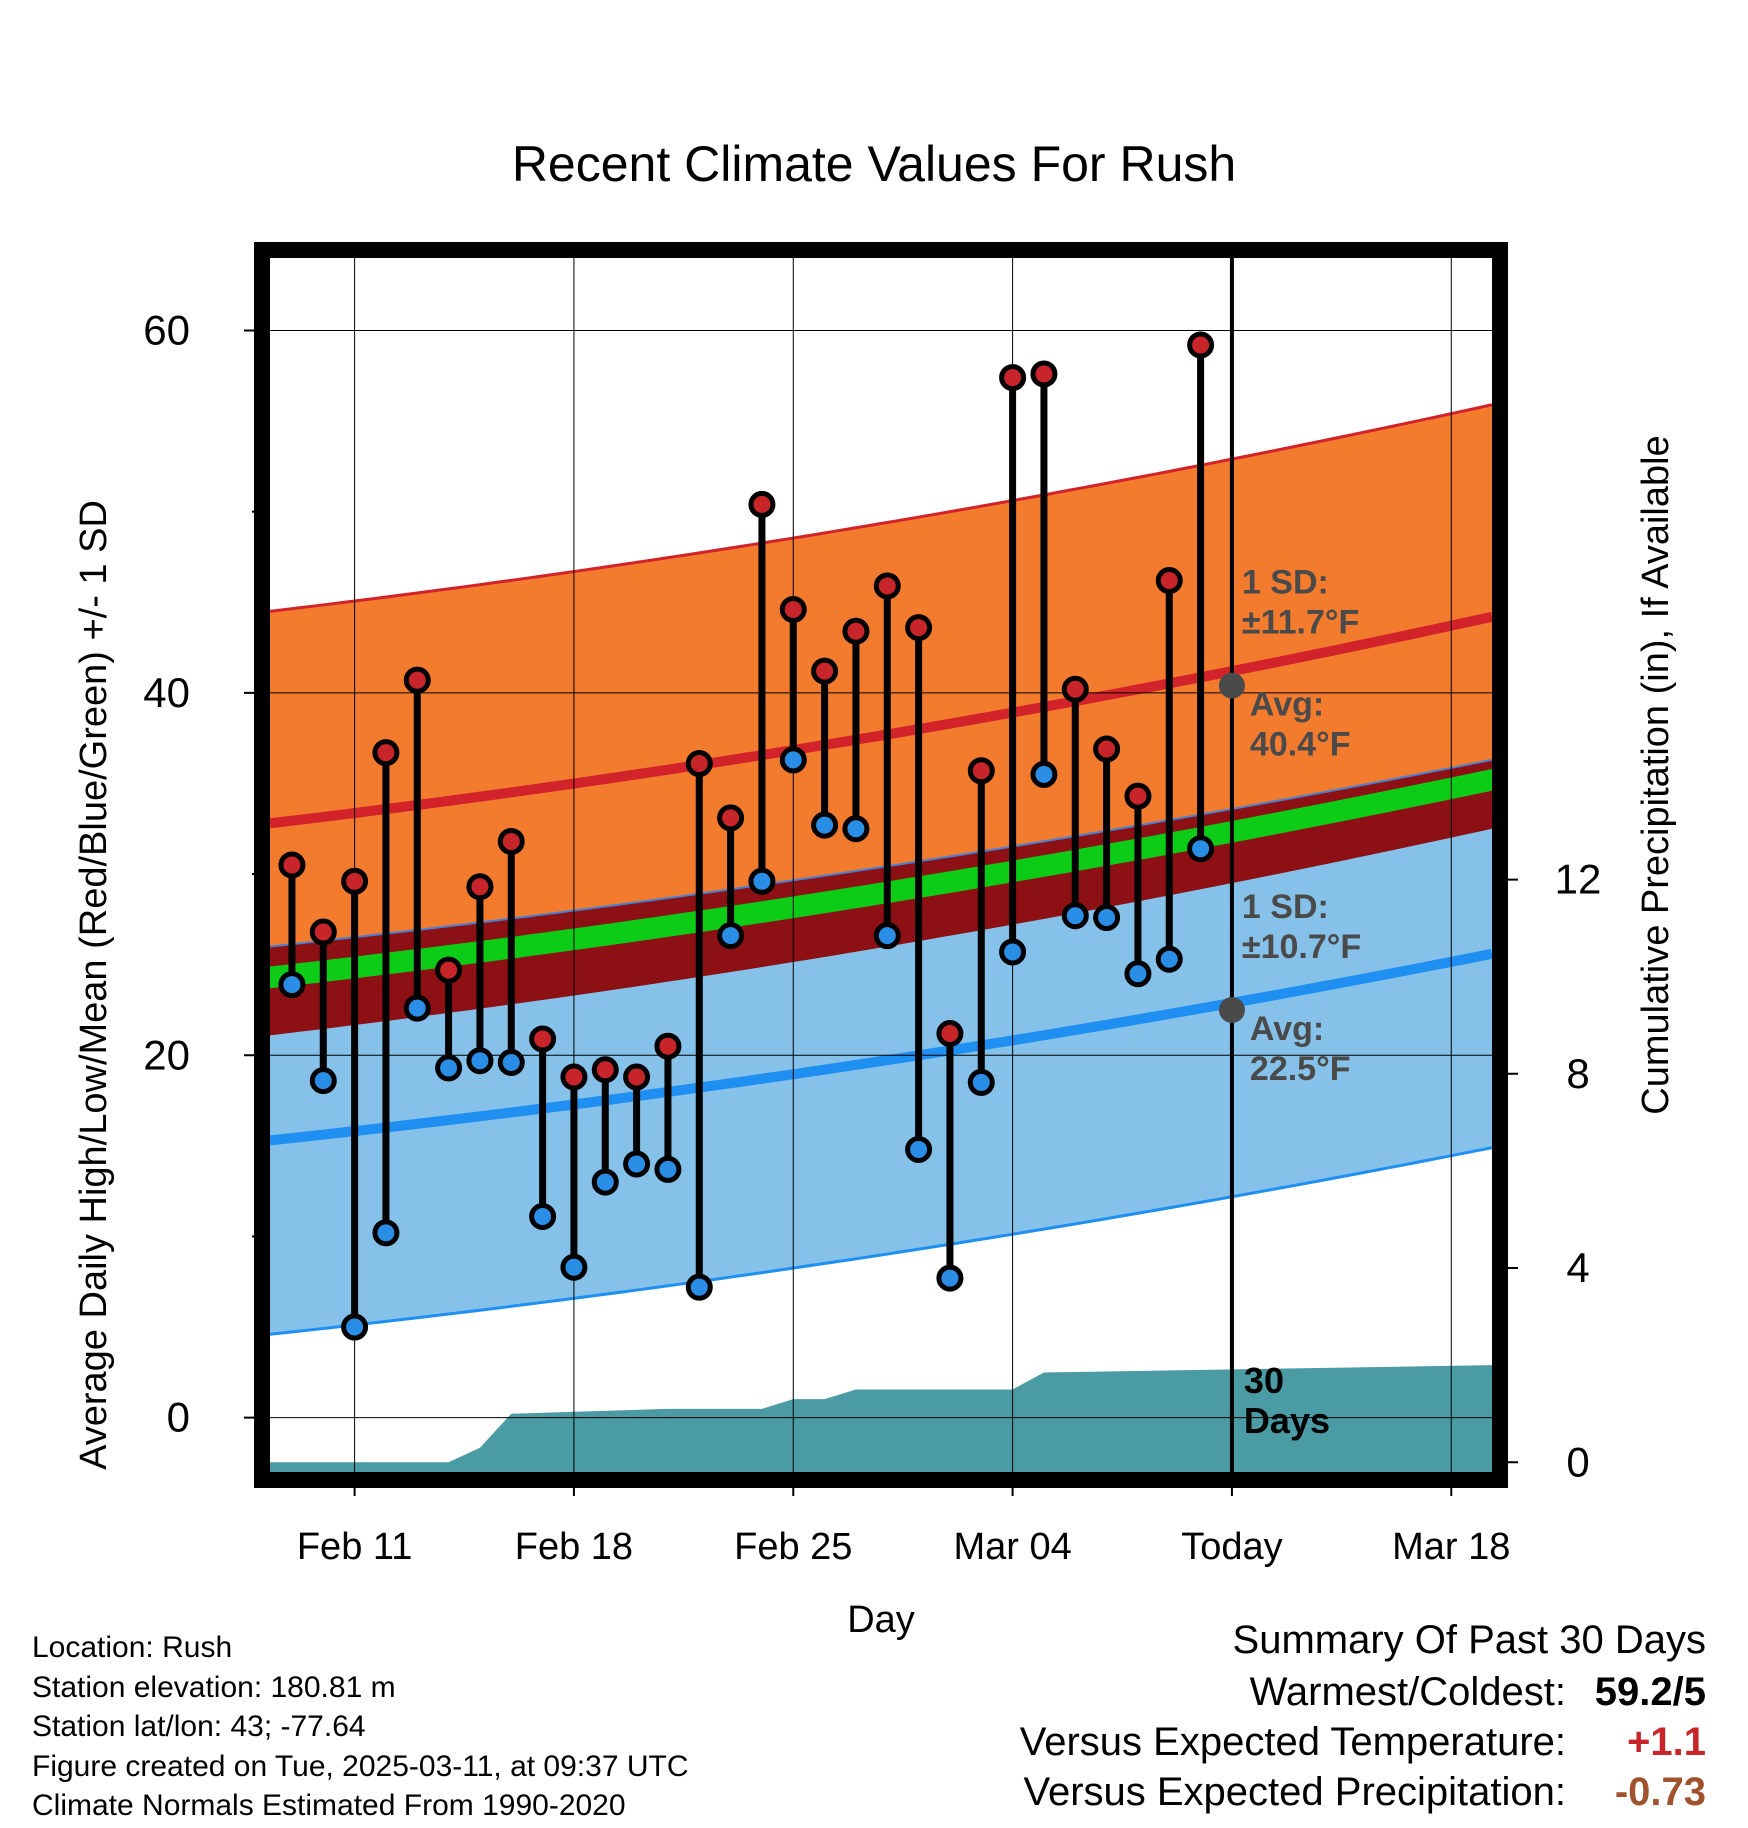  I want to click on y2-tick-label-4: 4, so click(1577, 1267).